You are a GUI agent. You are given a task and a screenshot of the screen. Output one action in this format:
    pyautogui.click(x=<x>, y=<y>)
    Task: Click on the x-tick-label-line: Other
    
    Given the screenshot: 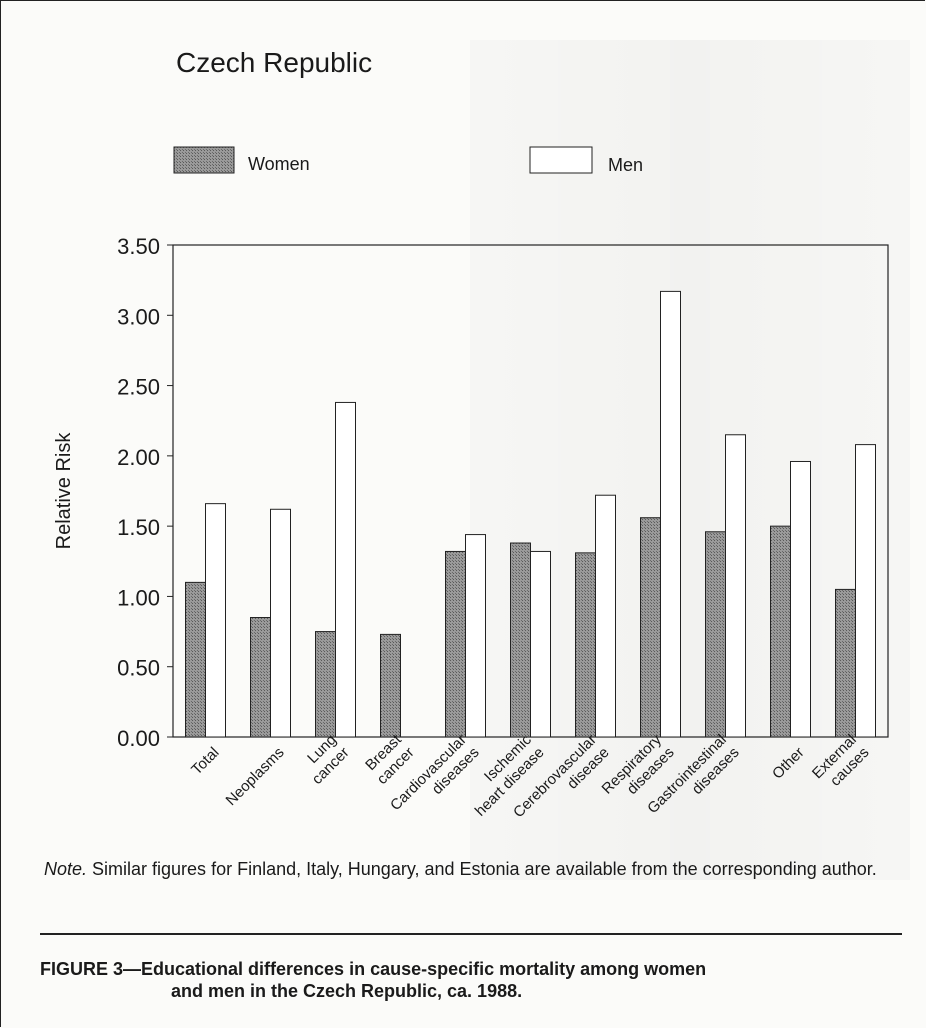 What is the action you would take?
    pyautogui.click(x=788, y=763)
    